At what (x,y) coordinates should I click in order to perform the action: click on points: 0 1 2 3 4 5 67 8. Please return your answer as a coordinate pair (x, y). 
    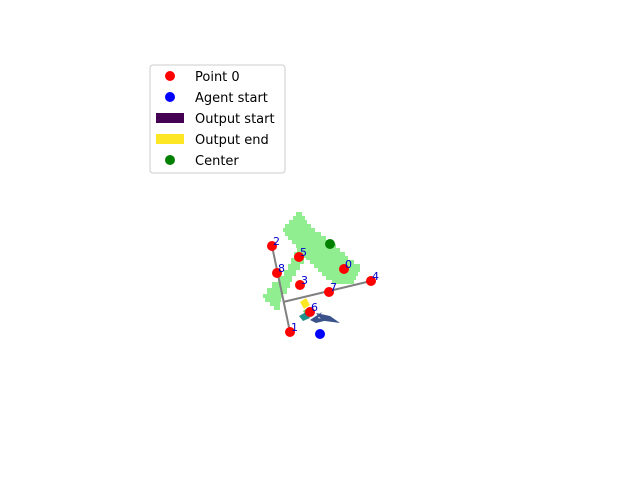
    Looking at the image, I should click on (323, 286).